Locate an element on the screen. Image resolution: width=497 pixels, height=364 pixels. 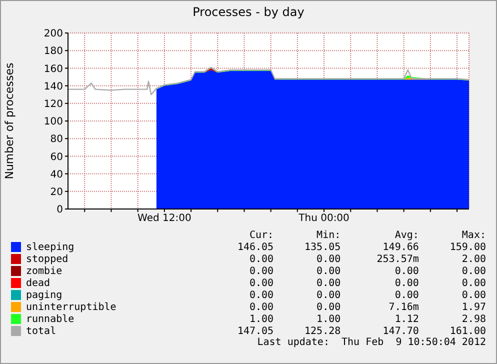
legend-label: paging is located at coordinates (44, 295).